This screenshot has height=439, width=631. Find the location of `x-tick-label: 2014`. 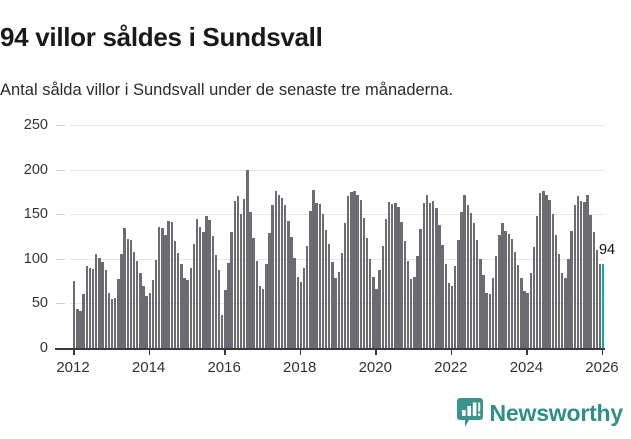

x-tick-label: 2014 is located at coordinates (148, 367).